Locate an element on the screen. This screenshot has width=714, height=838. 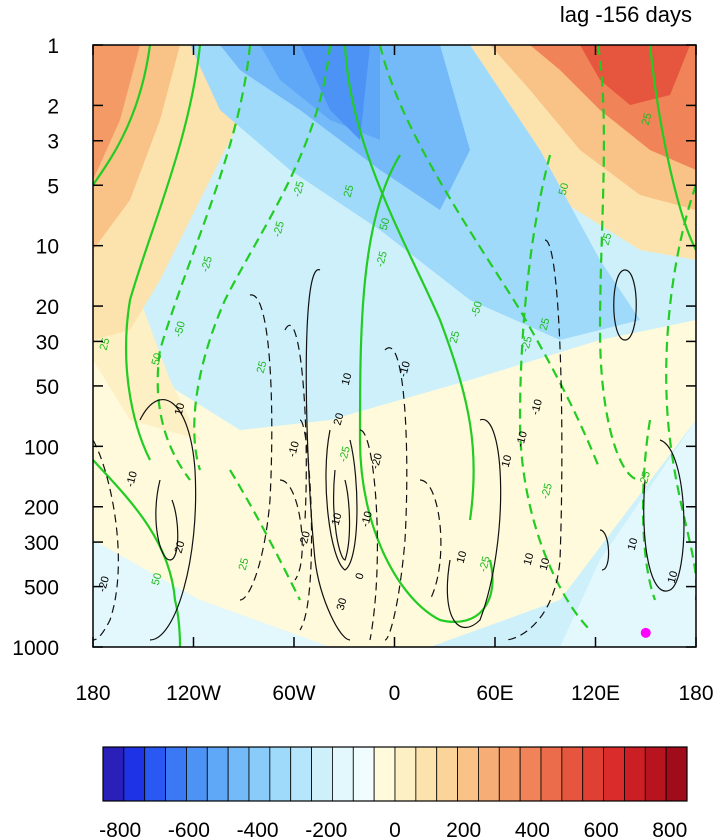
x-tick-label: 60E is located at coordinates (494, 693).